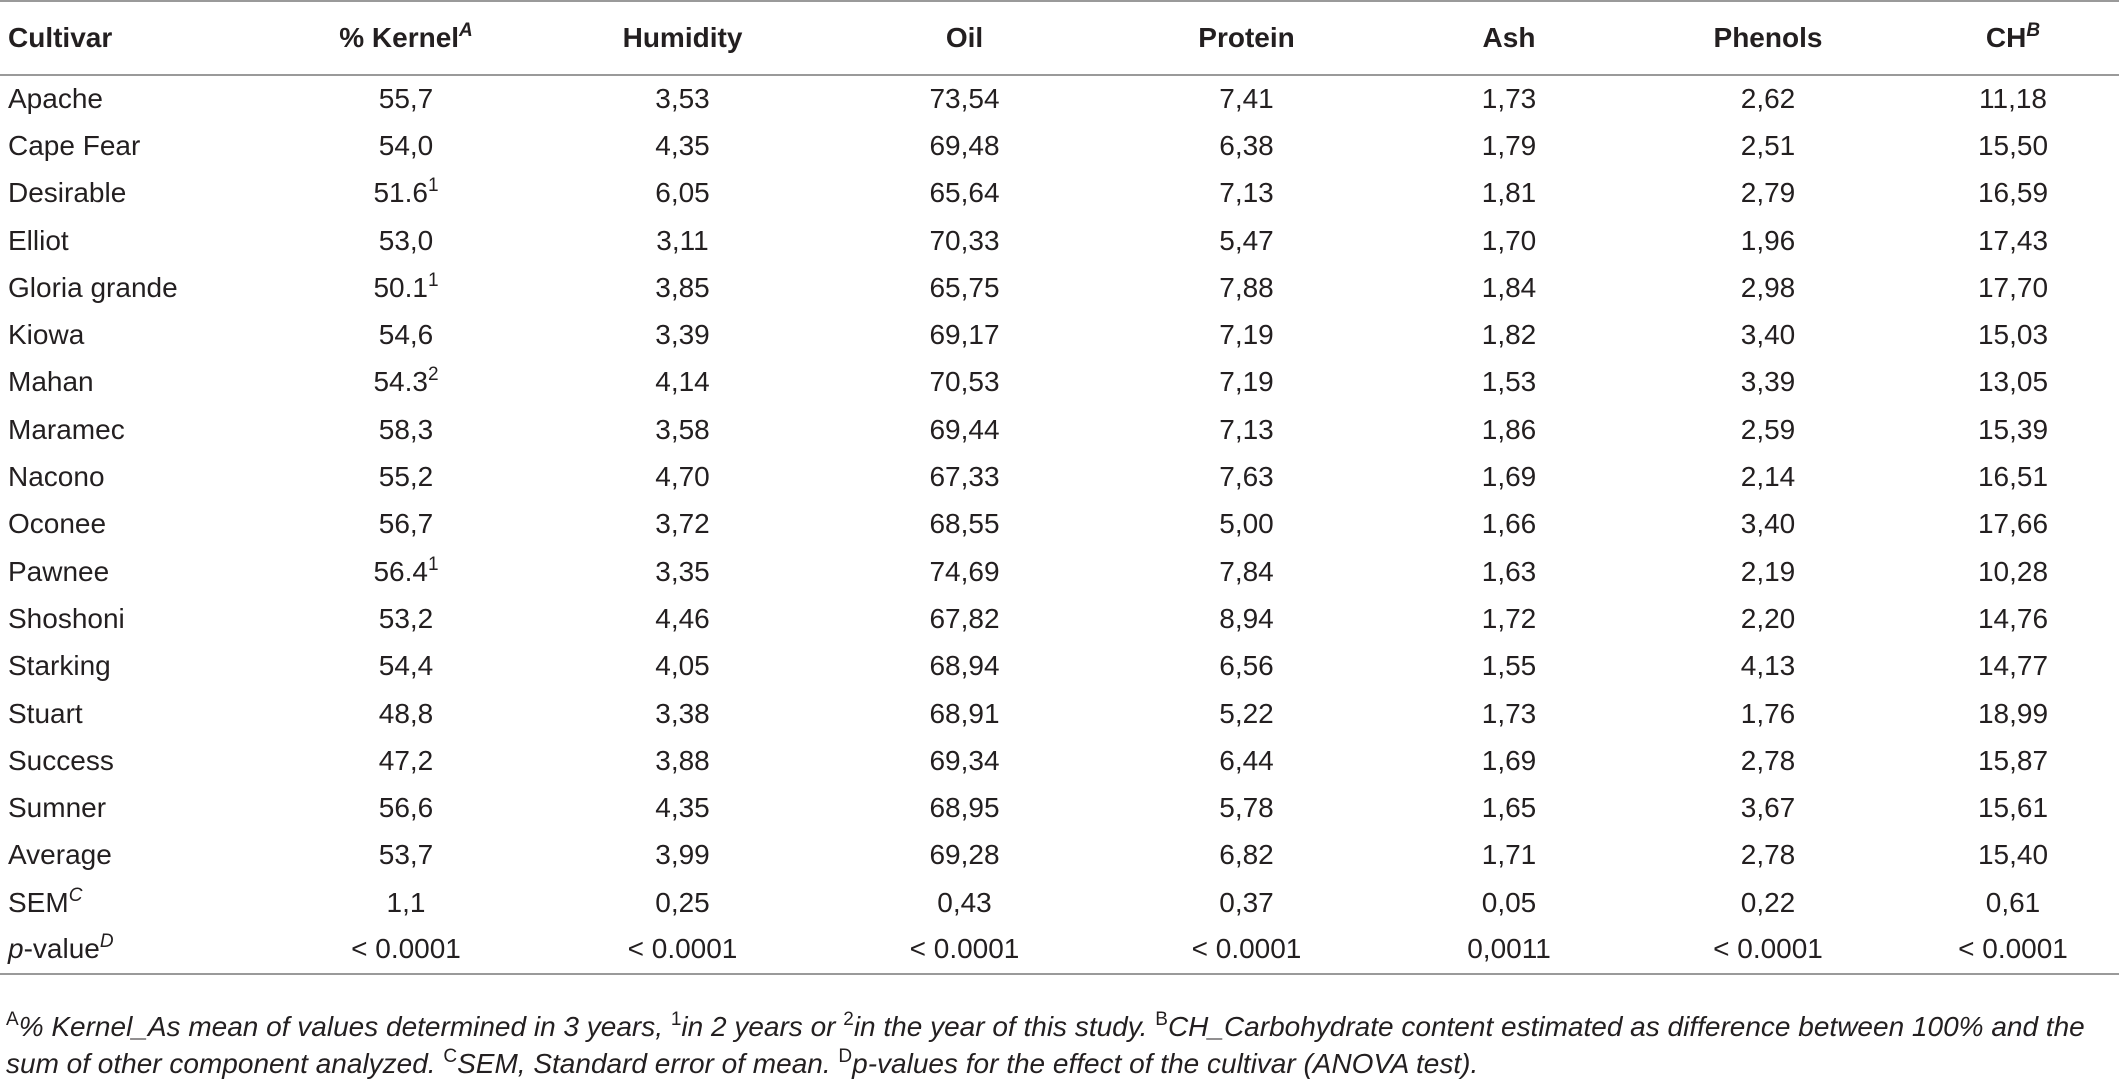  Describe the element at coordinates (2013, 950) in the screenshot. I see `value-cell-ch: < 0.0001` at that location.